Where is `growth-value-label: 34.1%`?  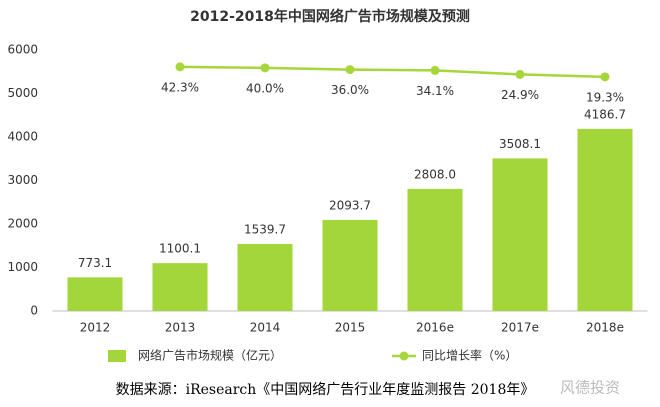 growth-value-label: 34.1% is located at coordinates (435, 91).